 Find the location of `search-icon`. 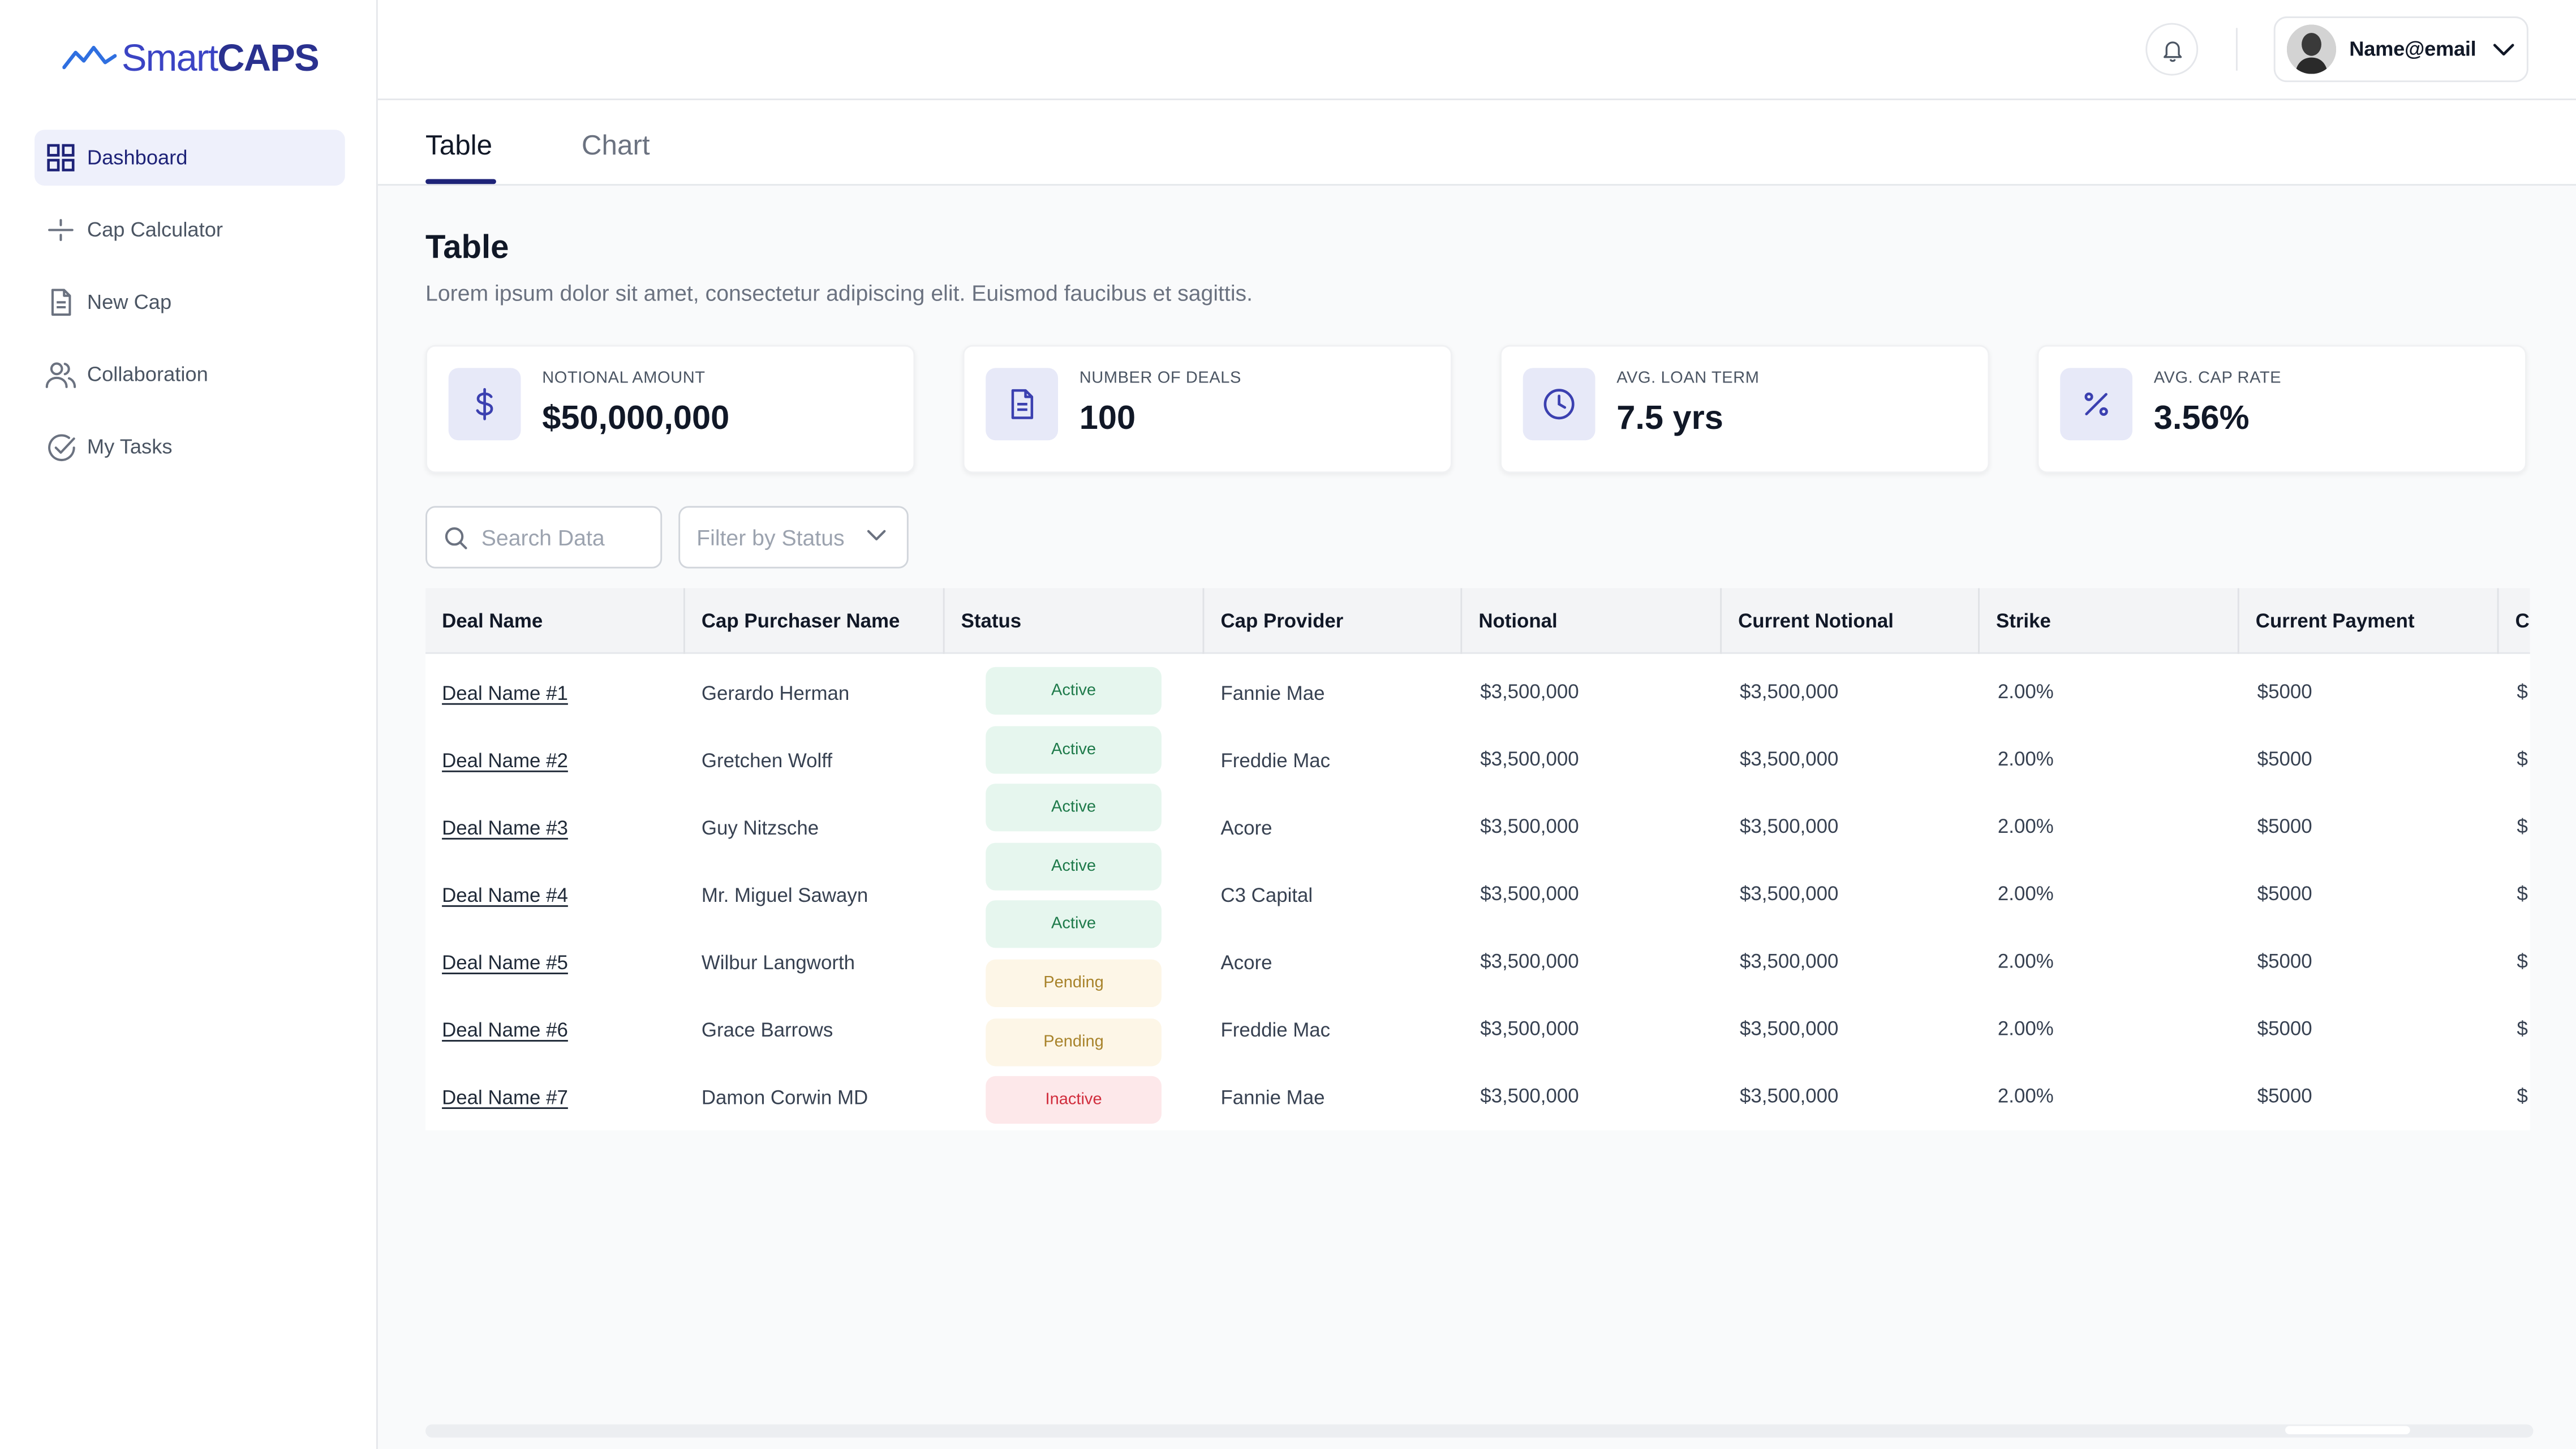

search-icon is located at coordinates (456, 537).